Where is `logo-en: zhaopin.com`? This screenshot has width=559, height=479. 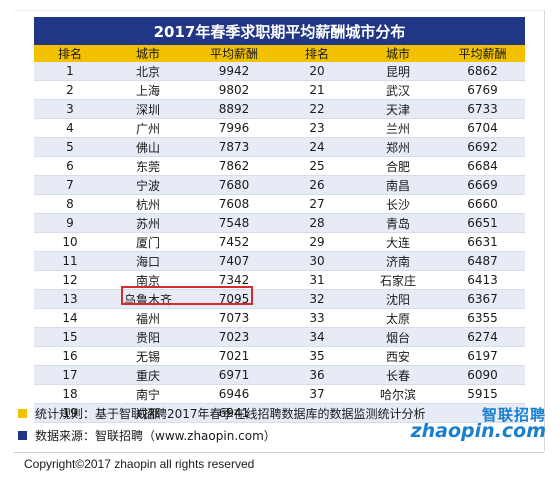 logo-en: zhaopin.com is located at coordinates (478, 431).